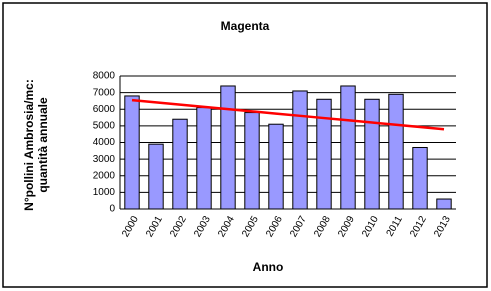 The width and height of the screenshot is (491, 291). Describe the element at coordinates (104, 76) in the screenshot. I see `y-tick-label: 8000` at that location.